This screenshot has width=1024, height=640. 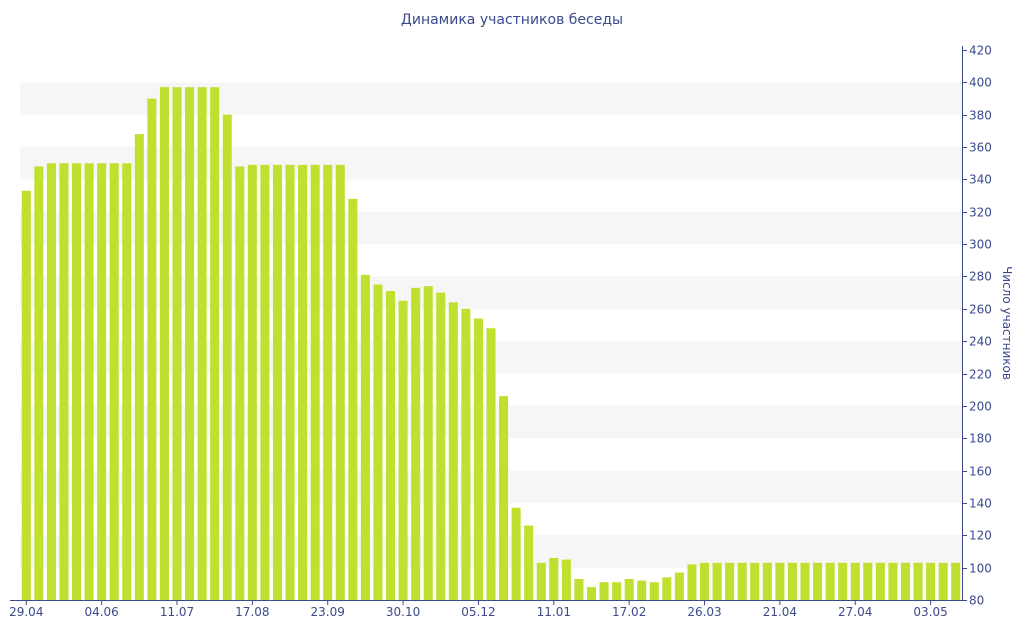 What do you see at coordinates (177, 612) in the screenshot?
I see `x-tick-label: 11.07` at bounding box center [177, 612].